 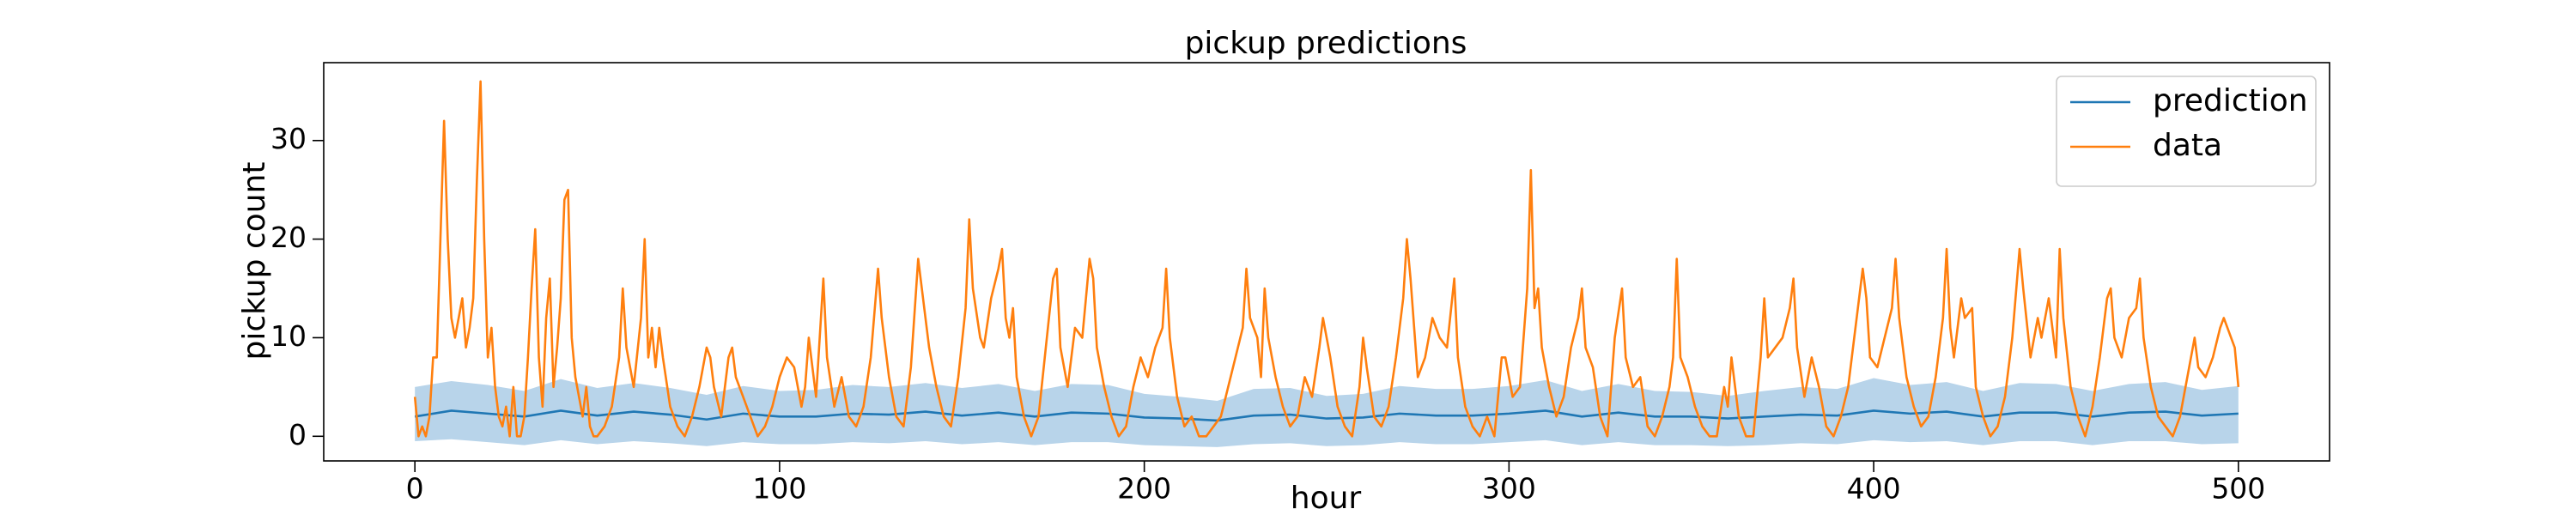 I want to click on x-tick-label: 400, so click(x=1874, y=489).